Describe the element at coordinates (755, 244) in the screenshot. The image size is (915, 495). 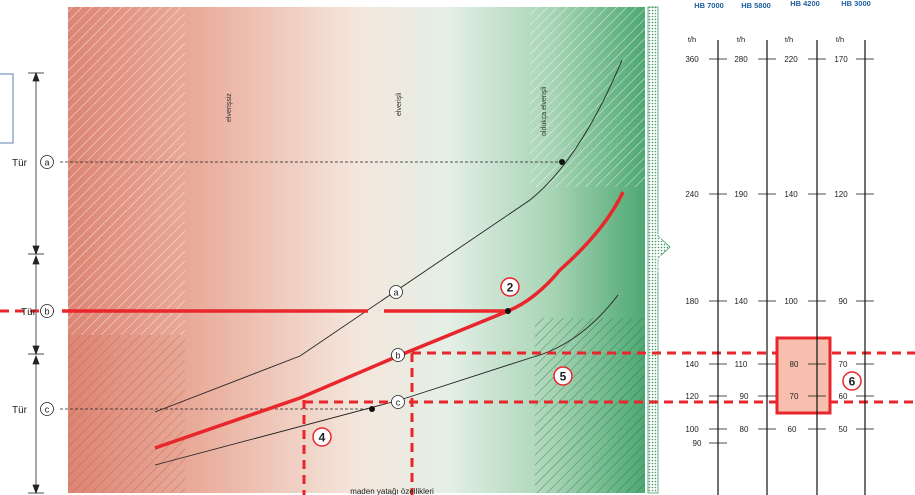
I see `scale-hb5800-ticks: 280 190 140 110 90 80` at that location.